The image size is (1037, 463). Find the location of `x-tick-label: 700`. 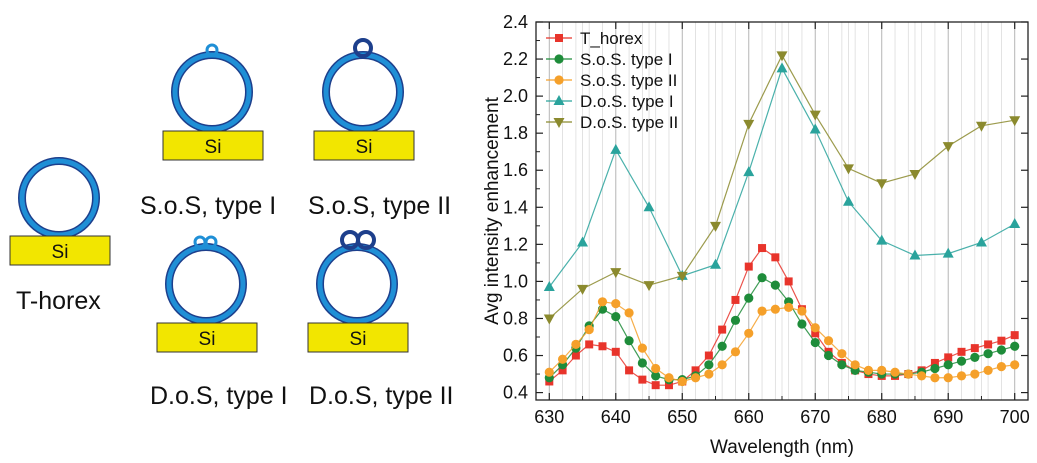

x-tick-label: 700 is located at coordinates (1015, 417).